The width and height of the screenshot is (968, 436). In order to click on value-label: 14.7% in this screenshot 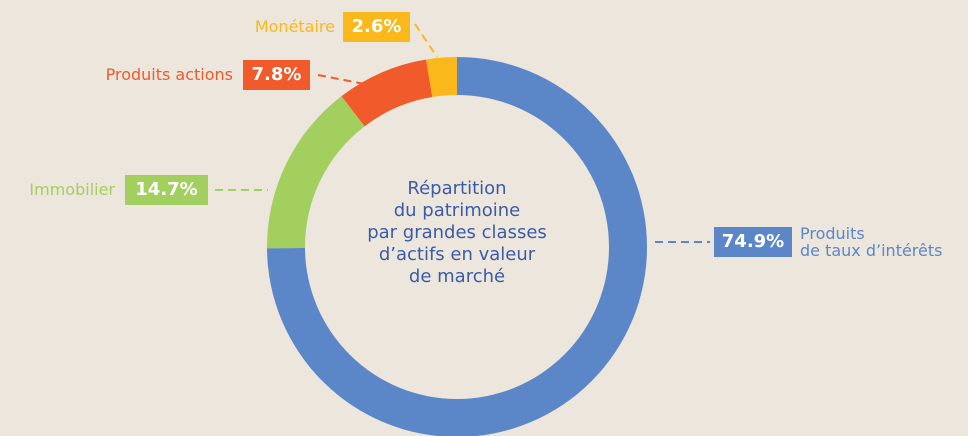, I will do `click(166, 190)`.